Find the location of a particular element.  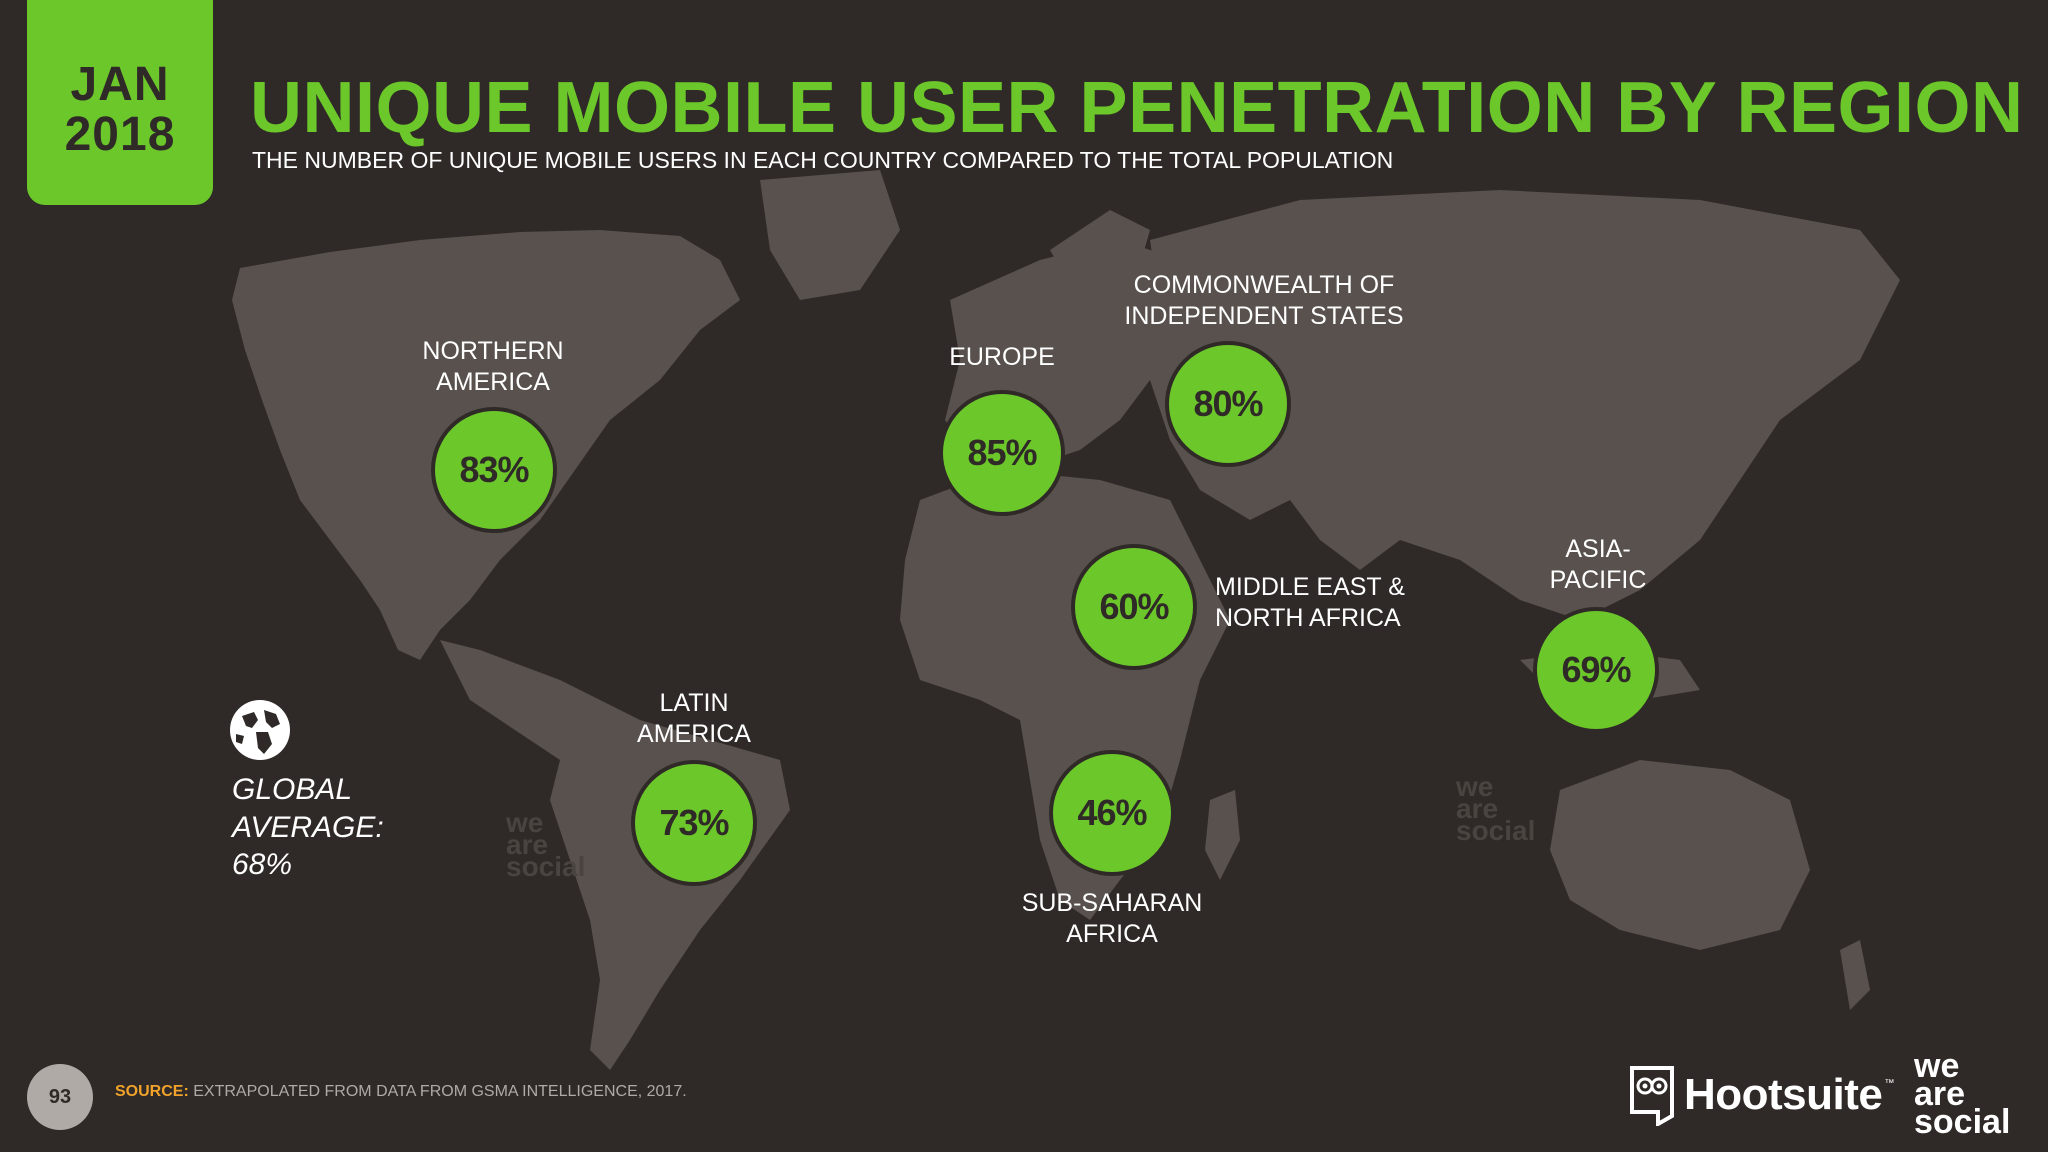

date-badge: JAN 2018 is located at coordinates (120, 102).